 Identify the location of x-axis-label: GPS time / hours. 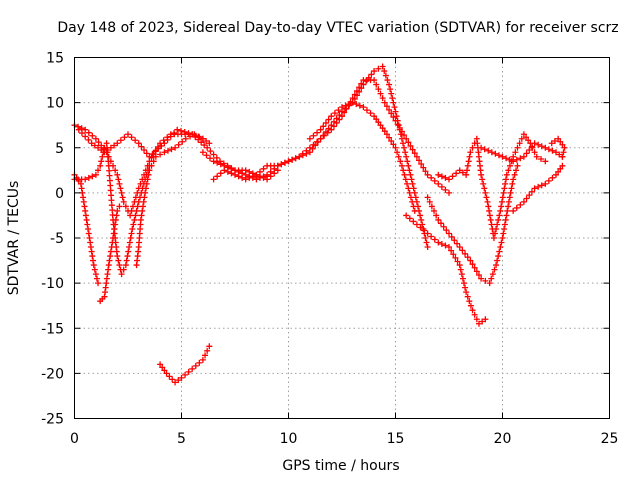
(340, 466).